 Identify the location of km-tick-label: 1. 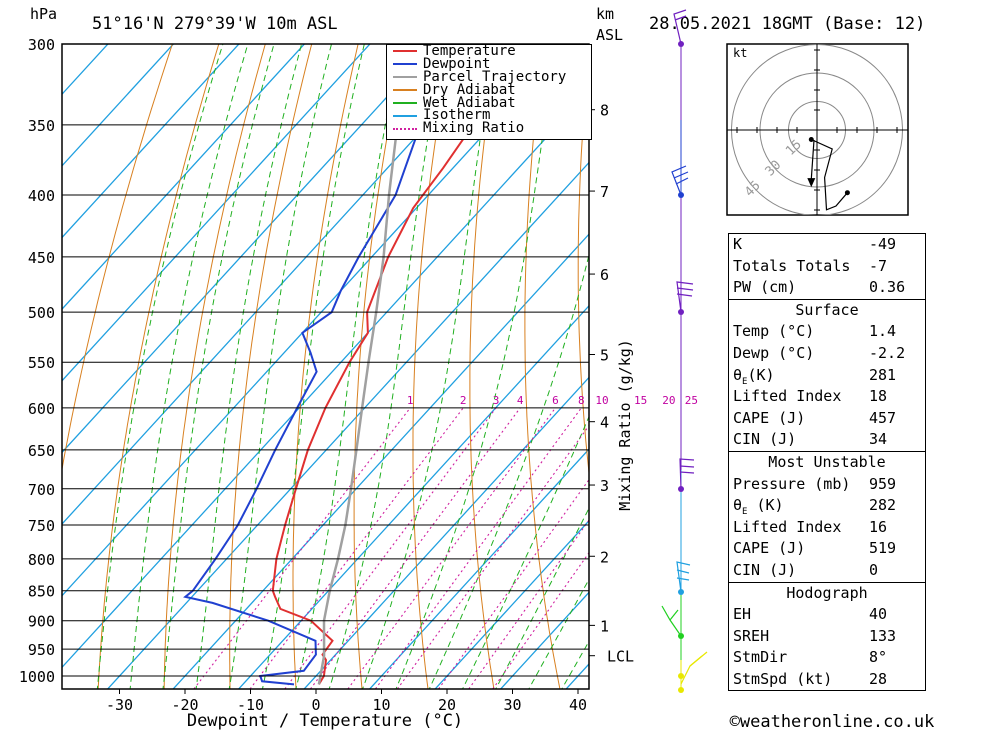
(604, 626).